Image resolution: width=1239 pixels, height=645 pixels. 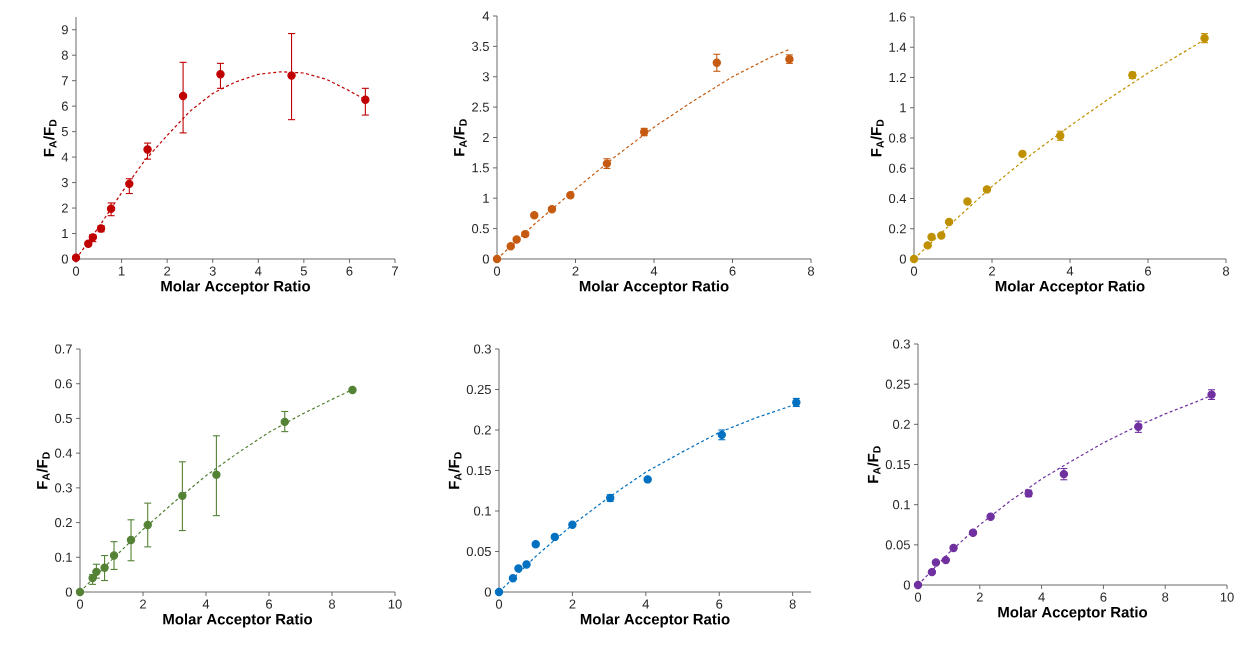 I want to click on y-tick-label: 1.2, so click(x=897, y=77).